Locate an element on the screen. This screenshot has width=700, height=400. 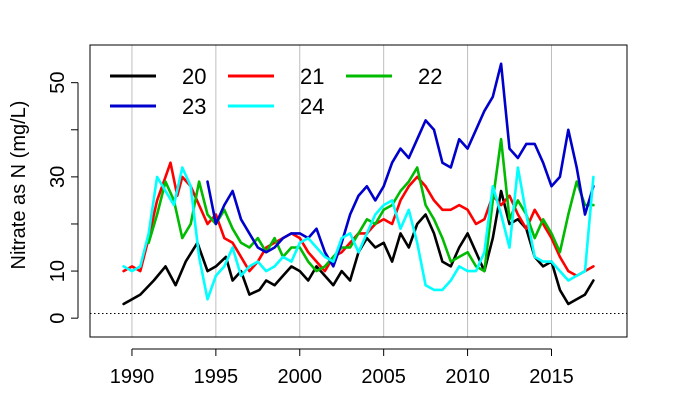
y-tick-label-50: 50 is located at coordinates (58, 83).